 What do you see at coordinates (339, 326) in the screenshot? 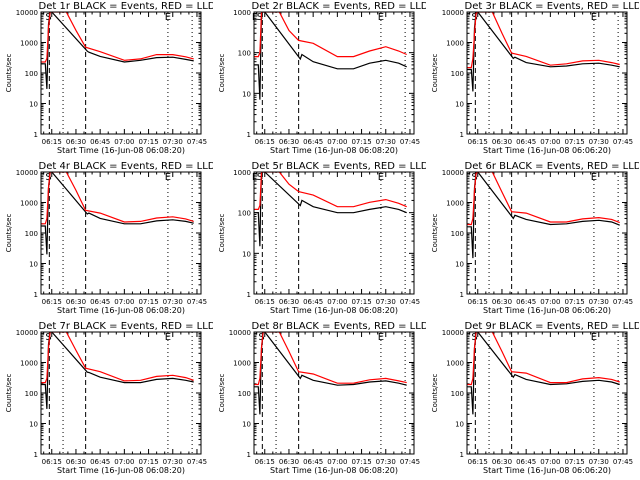
I see `chart-title: Det 8r BLACK = Events, RED = LLD` at bounding box center [339, 326].